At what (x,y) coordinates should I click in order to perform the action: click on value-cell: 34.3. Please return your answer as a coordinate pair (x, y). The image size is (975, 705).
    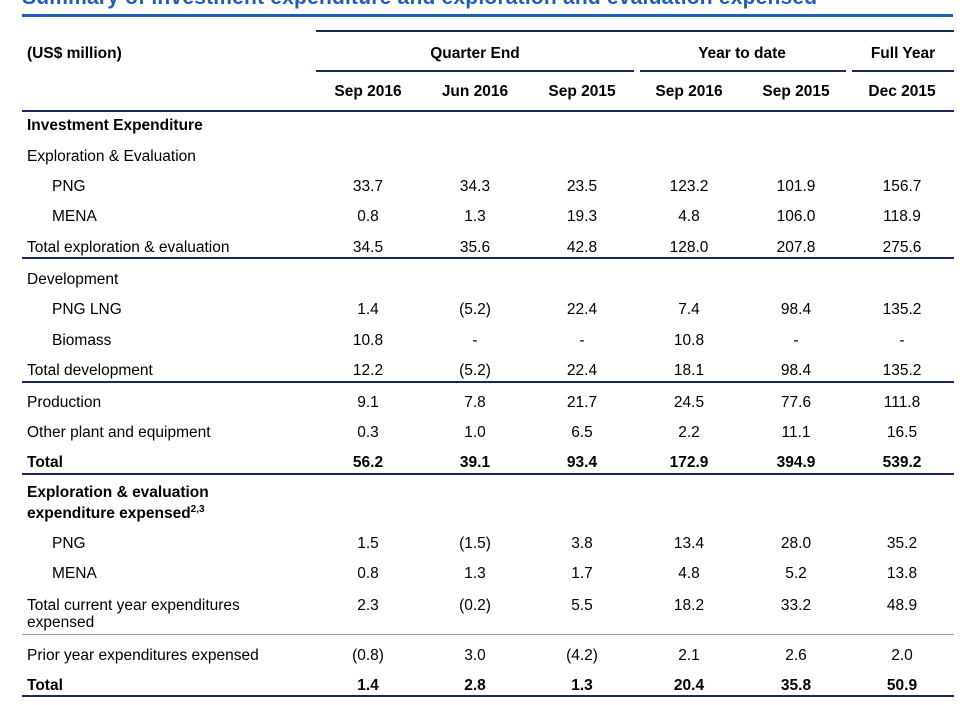
    Looking at the image, I should click on (475, 186).